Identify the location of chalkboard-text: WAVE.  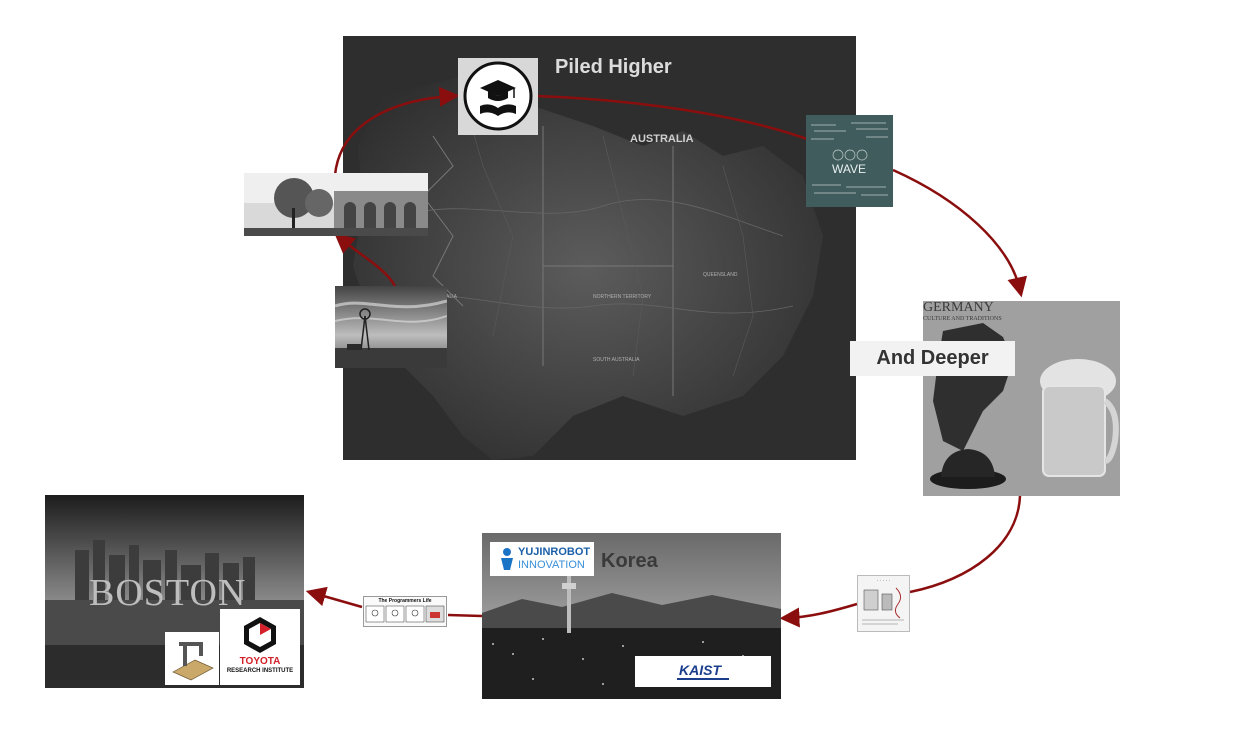
(849, 169).